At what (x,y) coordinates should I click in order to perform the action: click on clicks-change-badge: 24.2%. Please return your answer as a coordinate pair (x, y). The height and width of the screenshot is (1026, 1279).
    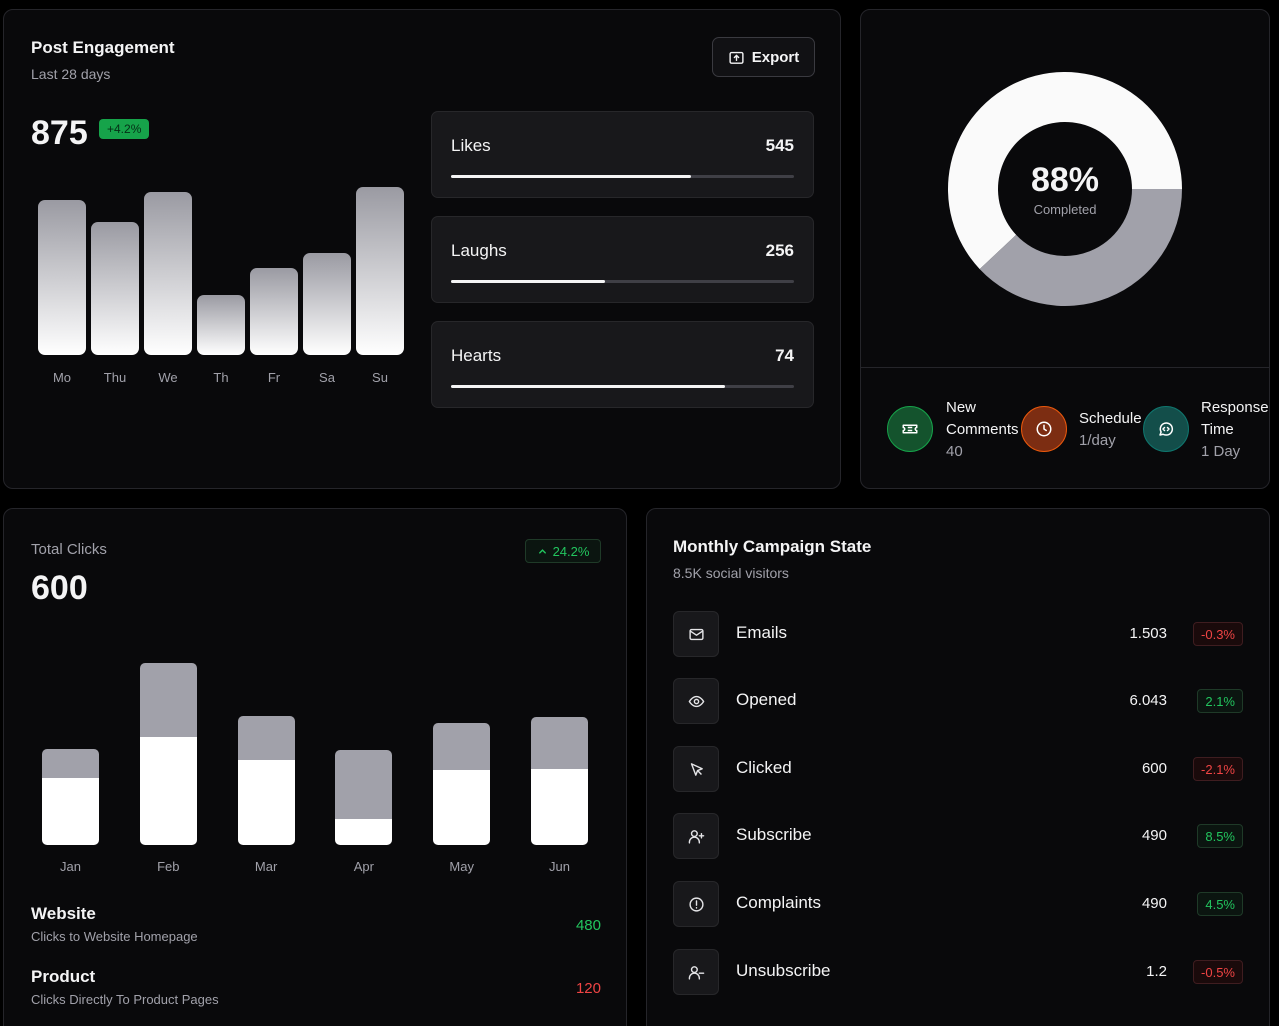
    Looking at the image, I should click on (563, 551).